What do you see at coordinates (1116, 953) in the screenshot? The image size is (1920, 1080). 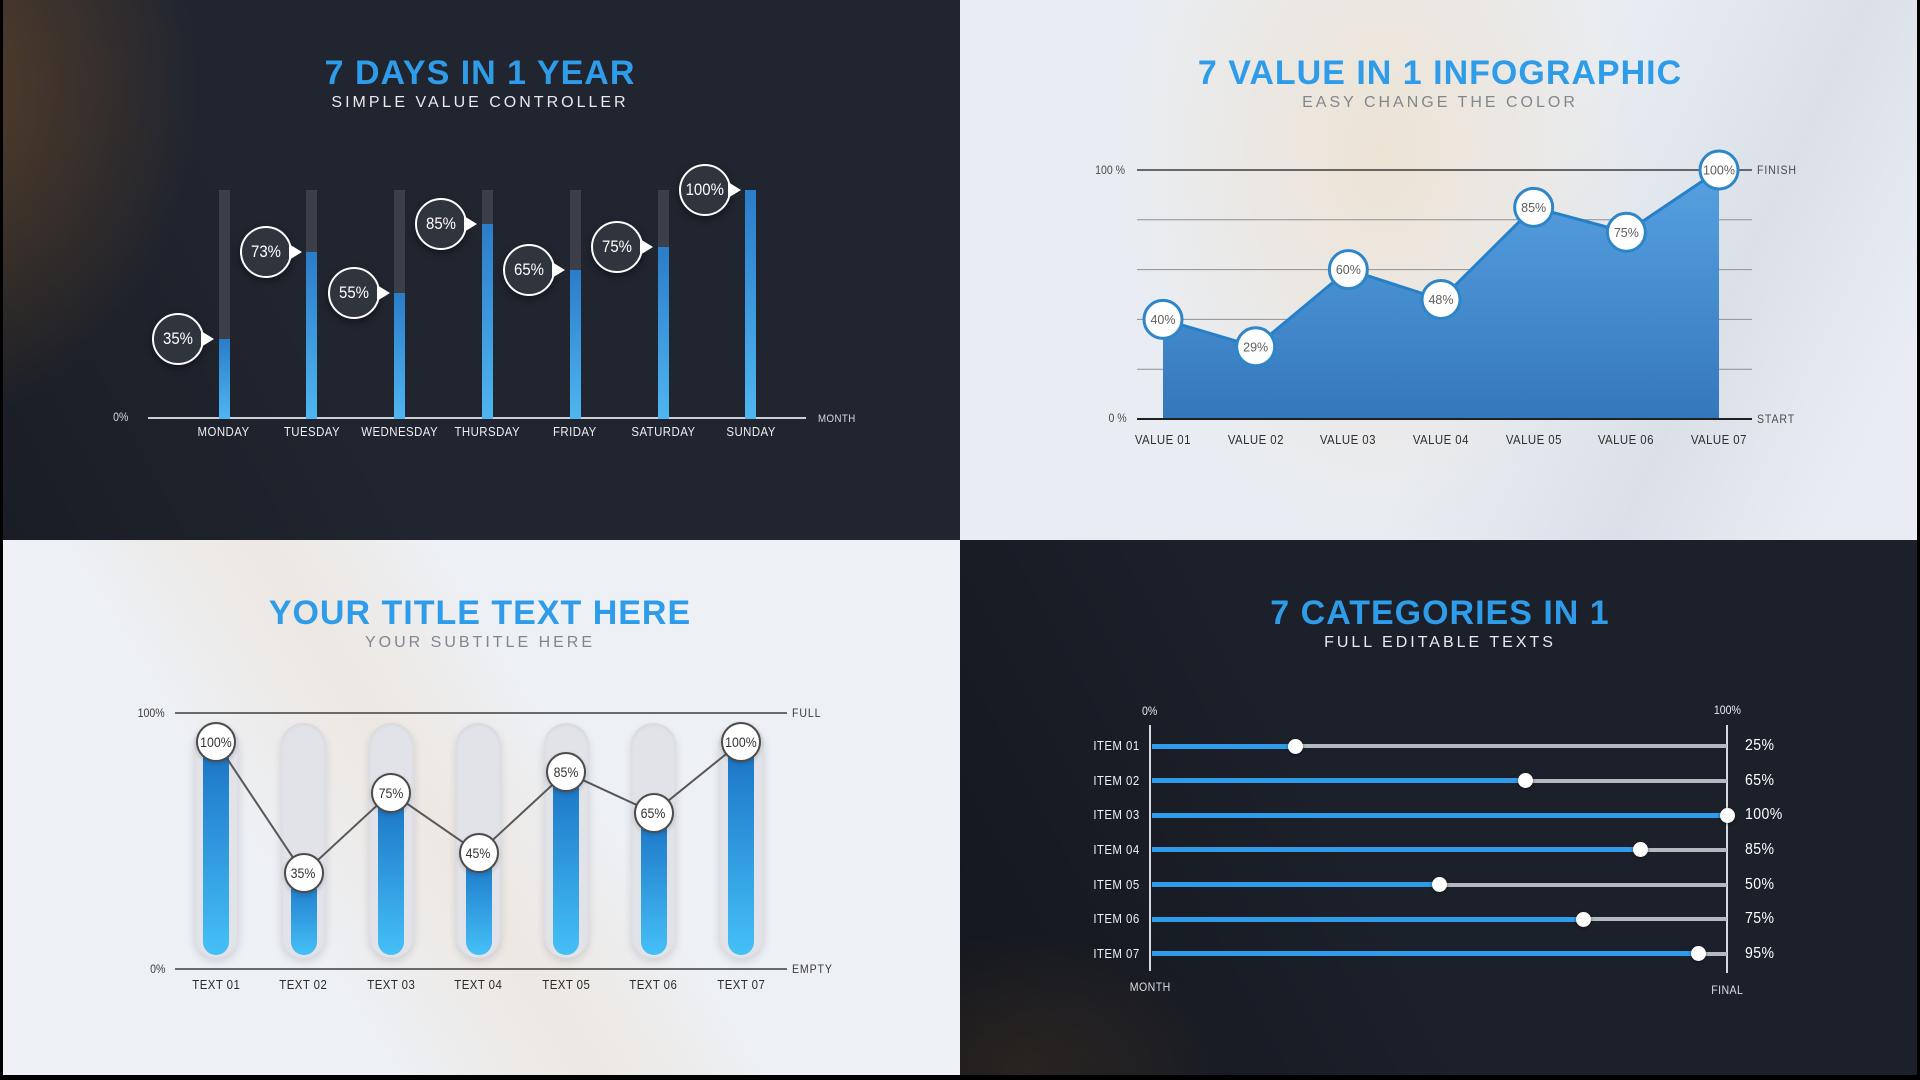 I see `label-text: ITEM 07` at bounding box center [1116, 953].